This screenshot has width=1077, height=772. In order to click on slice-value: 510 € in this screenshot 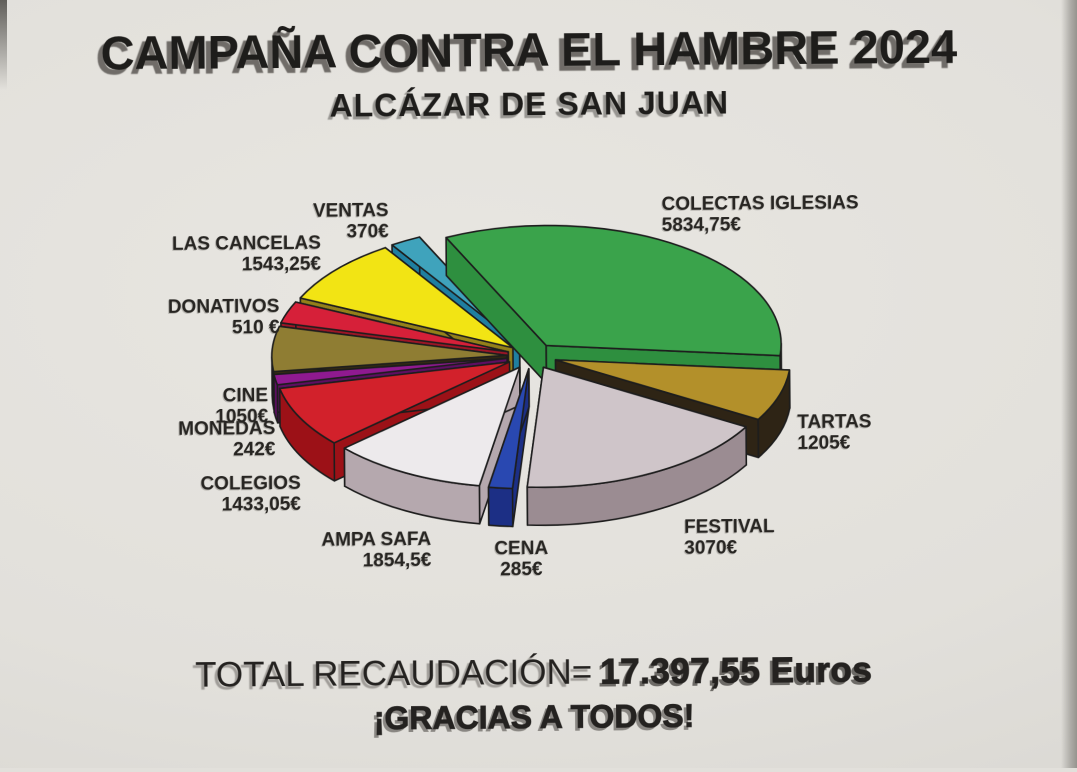, I will do `click(255, 328)`.